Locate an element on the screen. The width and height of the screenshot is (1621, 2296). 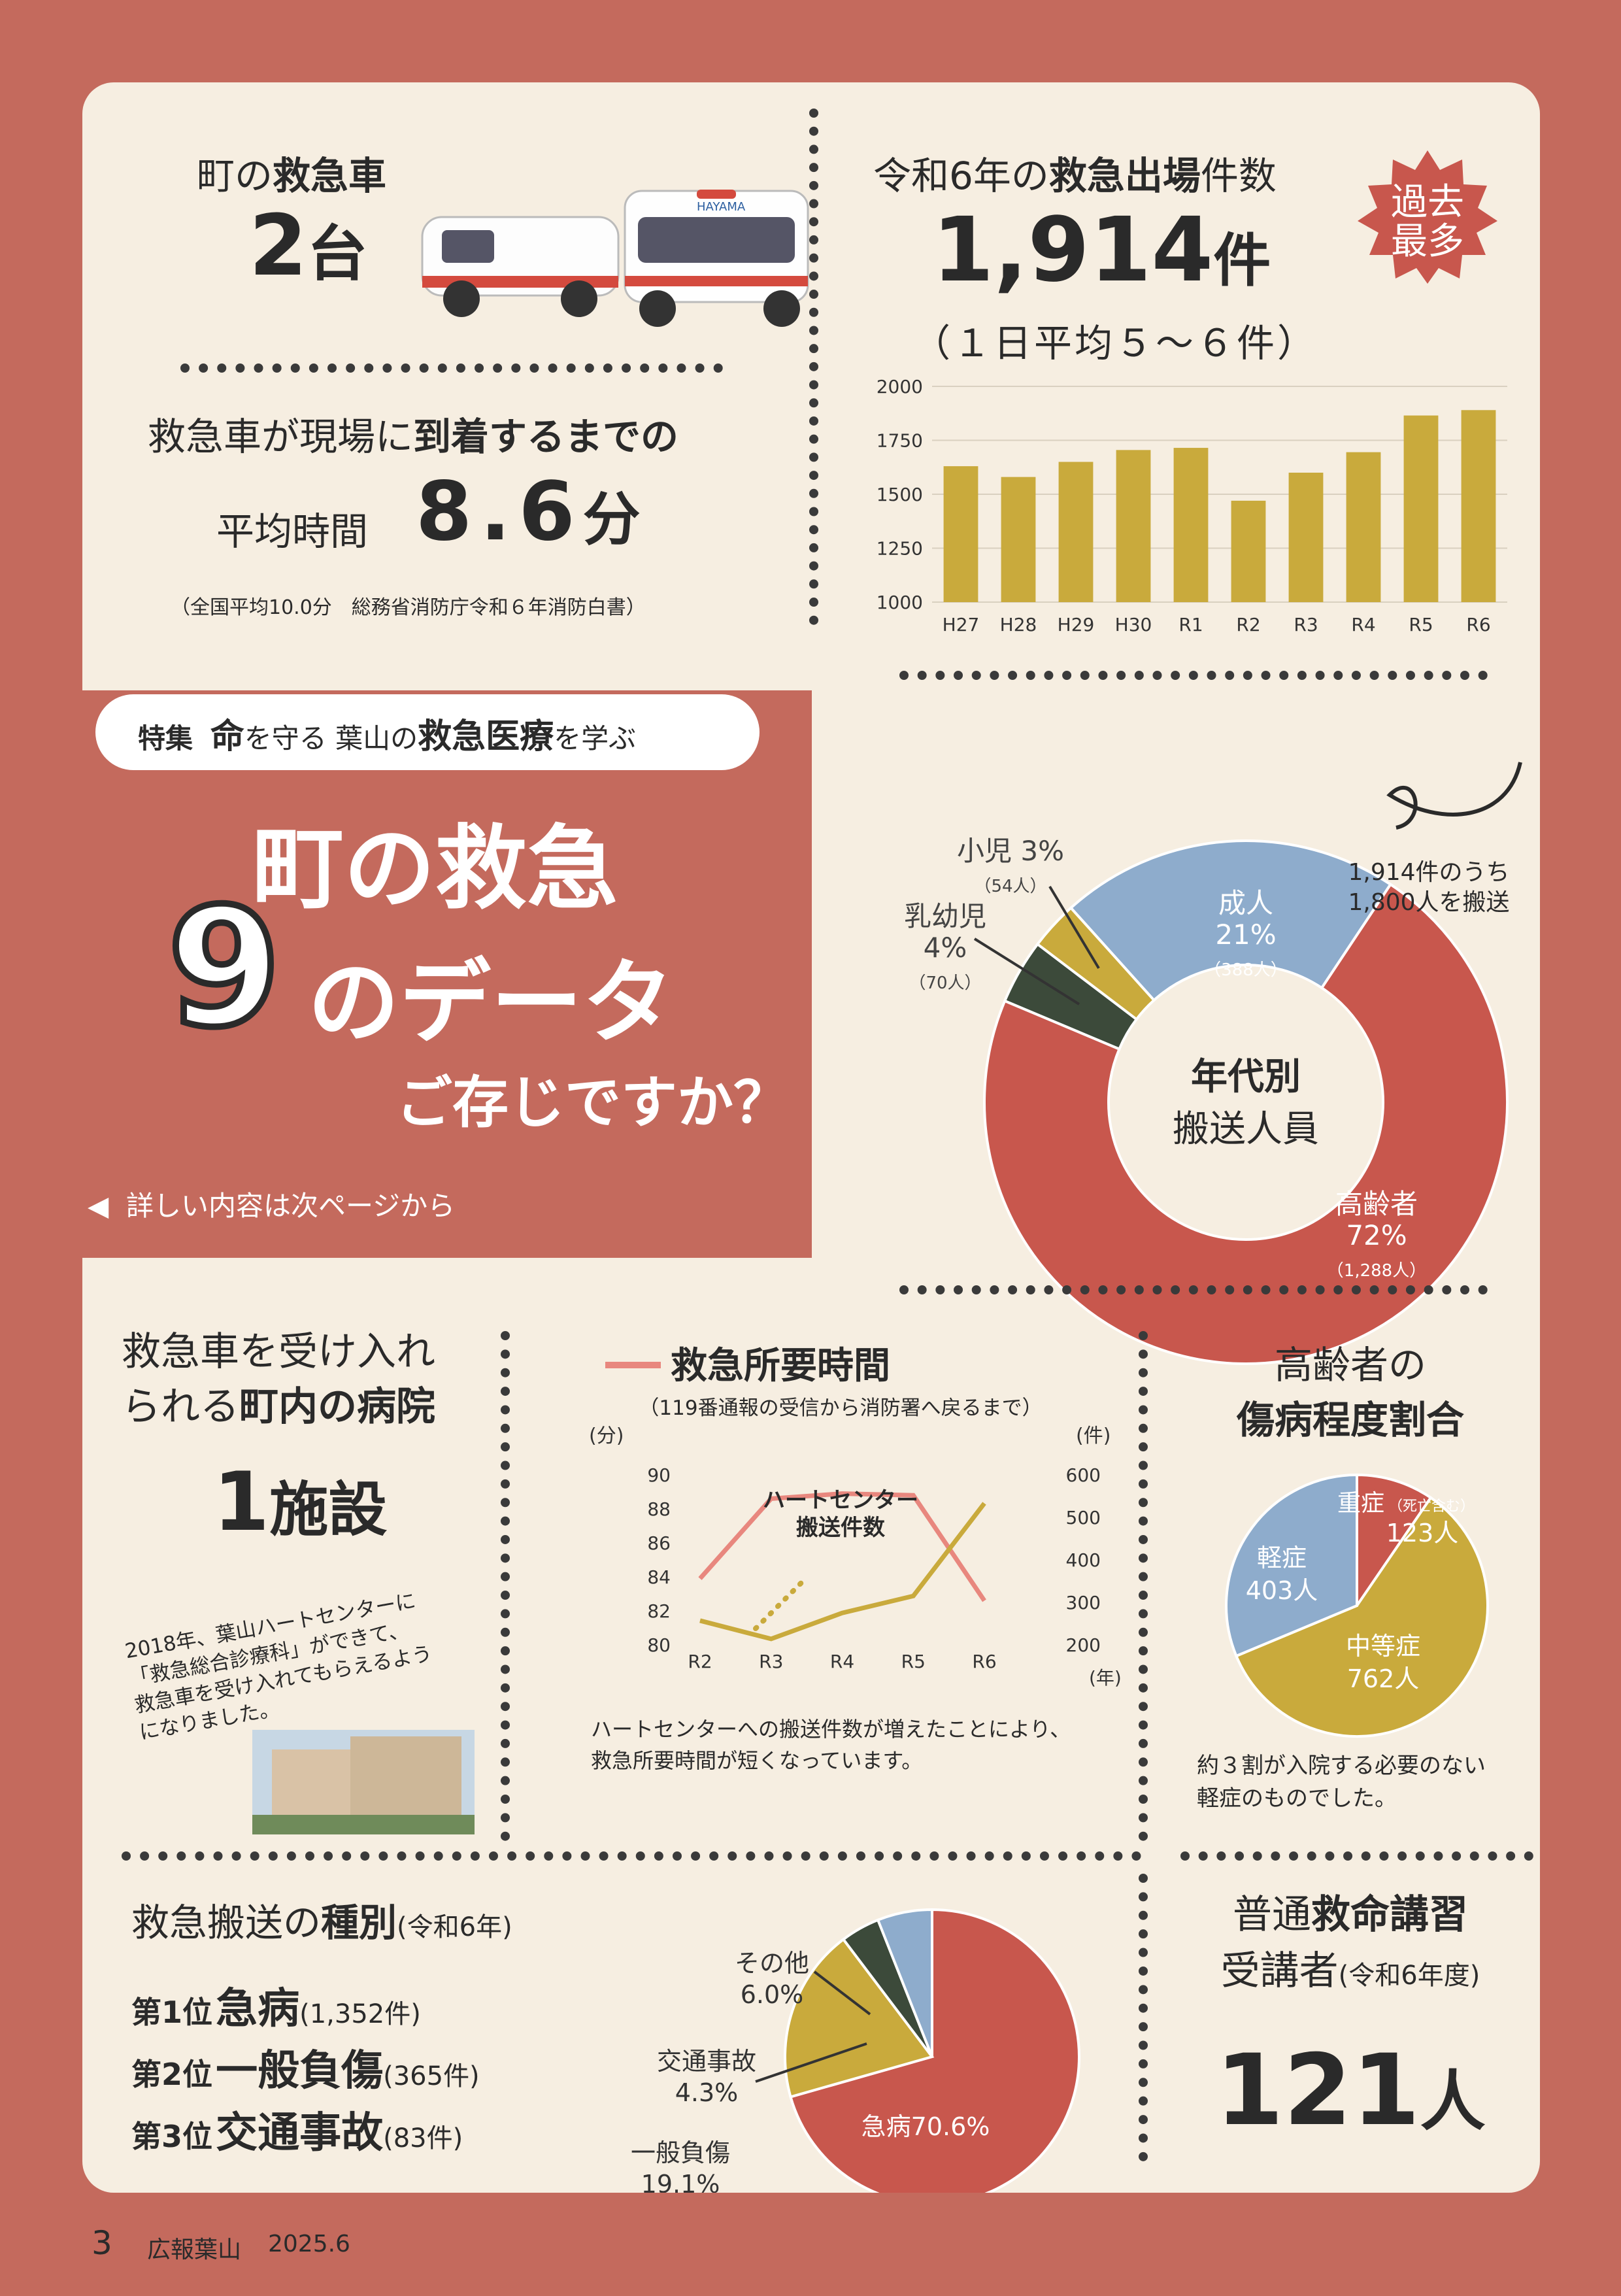
chart-subtitle: （119番通報の受信から消防署へ戻るまで） is located at coordinates (840, 1408).